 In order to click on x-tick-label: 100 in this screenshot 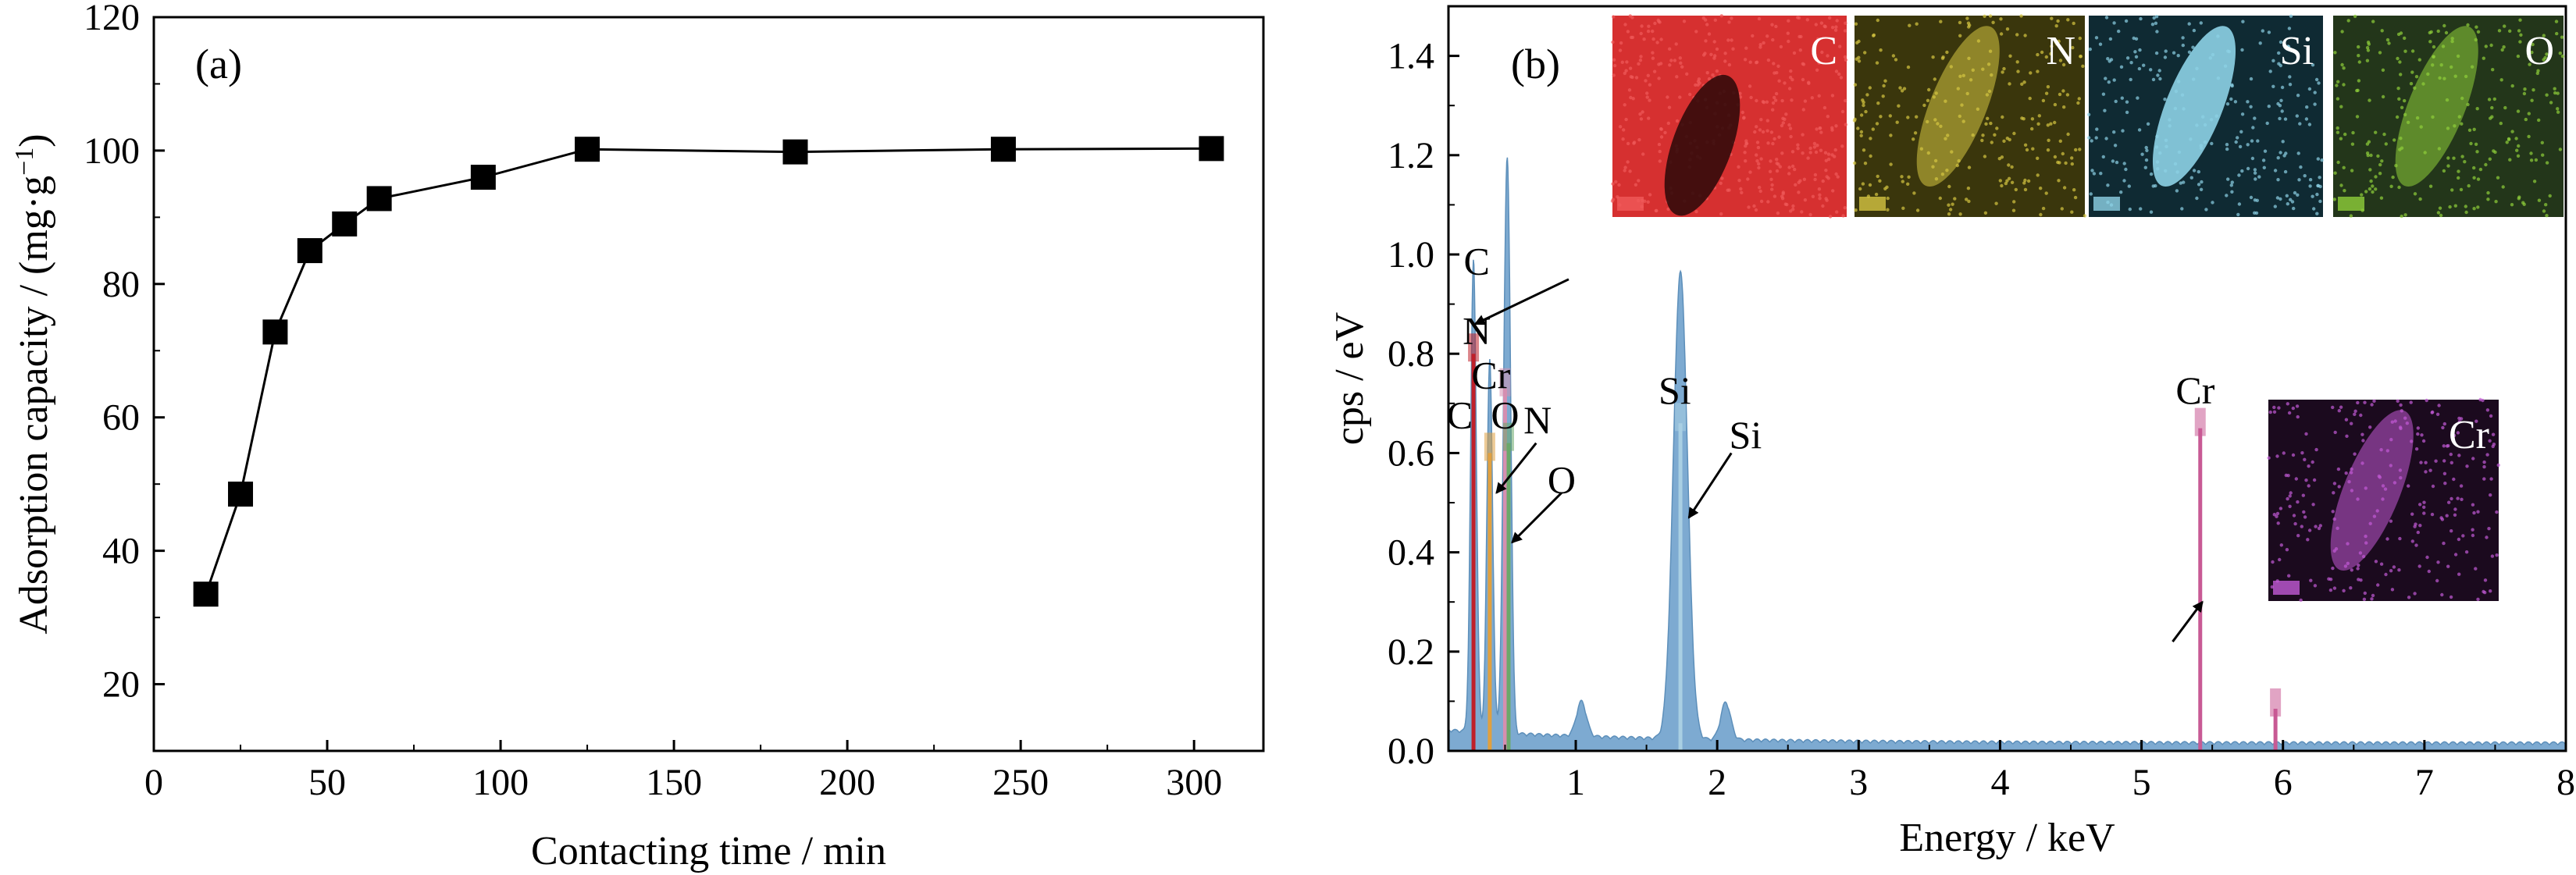, I will do `click(501, 782)`.